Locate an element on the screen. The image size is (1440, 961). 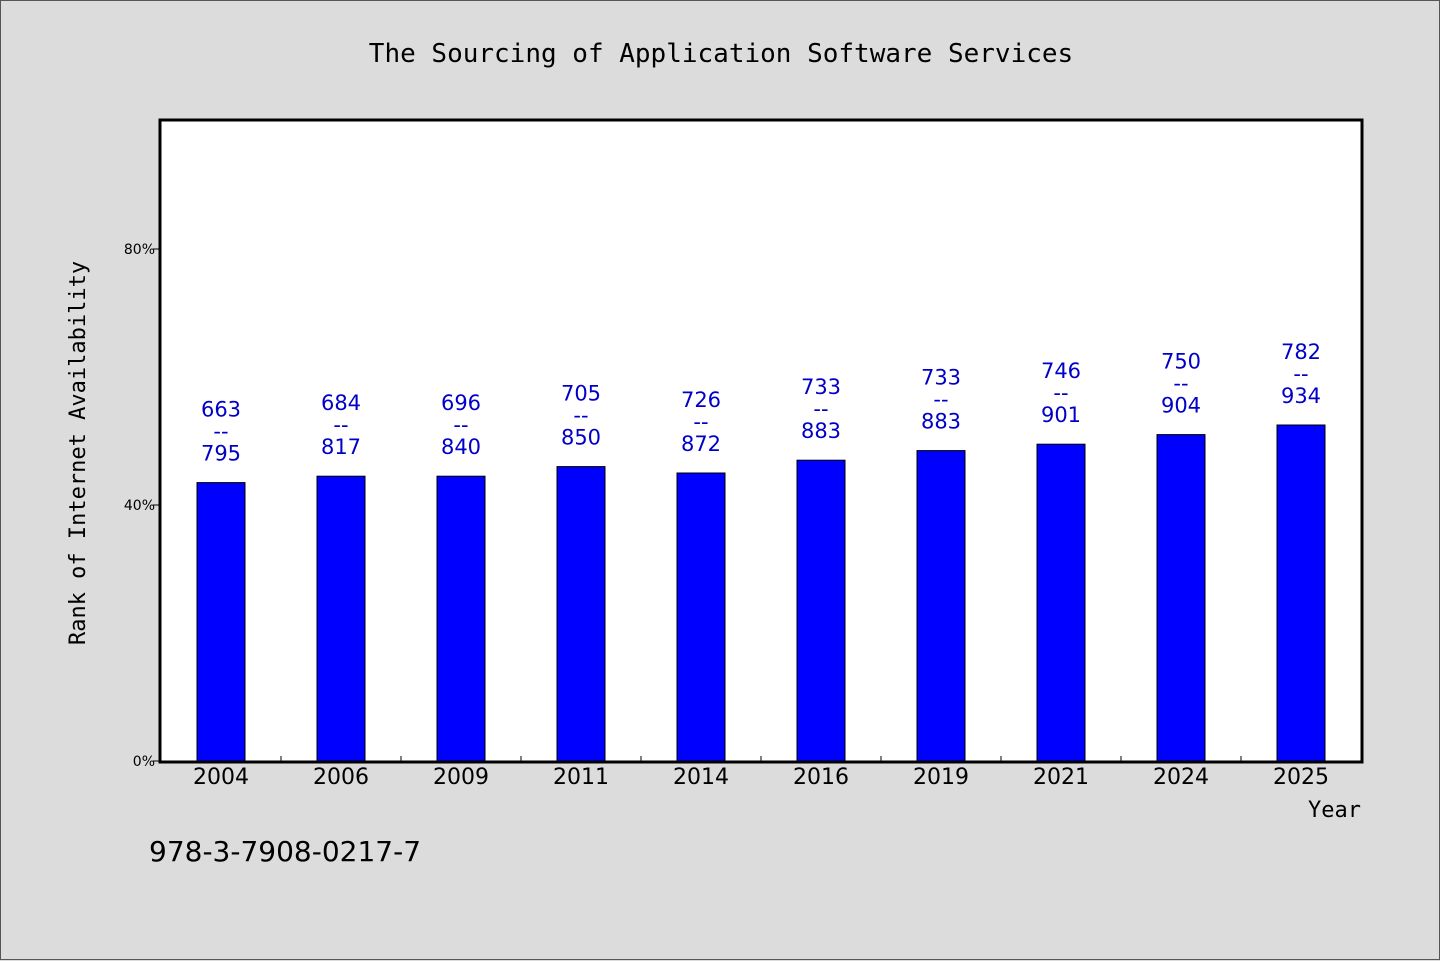
data-label-2021-1: -- is located at coordinates (1060, 393).